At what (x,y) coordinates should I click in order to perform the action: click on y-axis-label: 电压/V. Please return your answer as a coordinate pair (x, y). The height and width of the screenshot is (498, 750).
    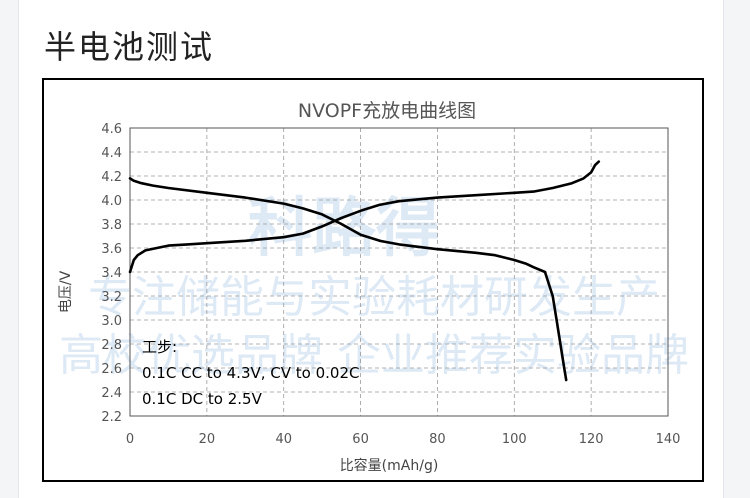
    Looking at the image, I should click on (66, 291).